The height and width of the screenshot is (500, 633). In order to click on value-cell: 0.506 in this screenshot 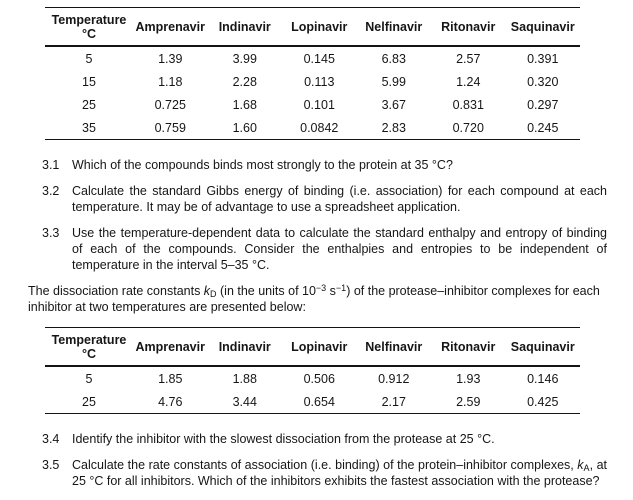, I will do `click(319, 378)`.